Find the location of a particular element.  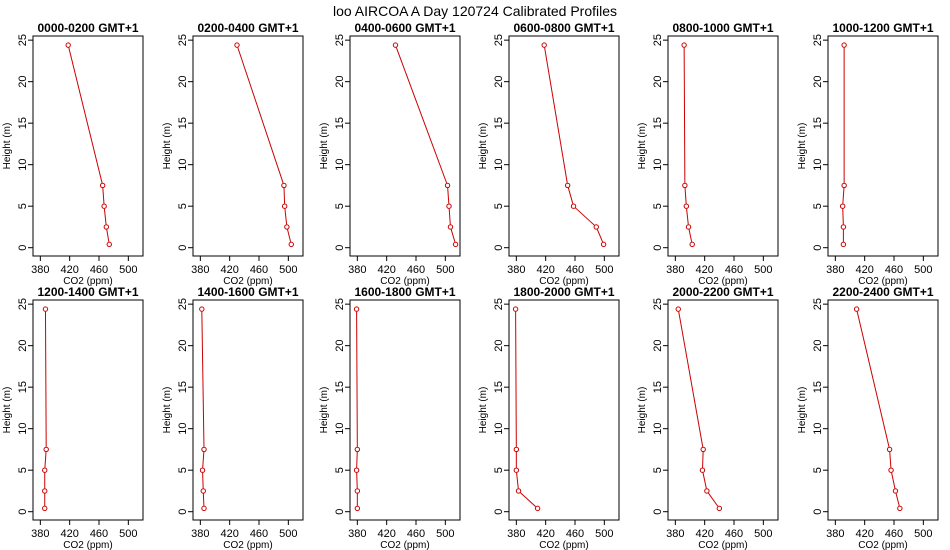

panel-title: 0800-1000 GMT+1 is located at coordinates (722, 28).